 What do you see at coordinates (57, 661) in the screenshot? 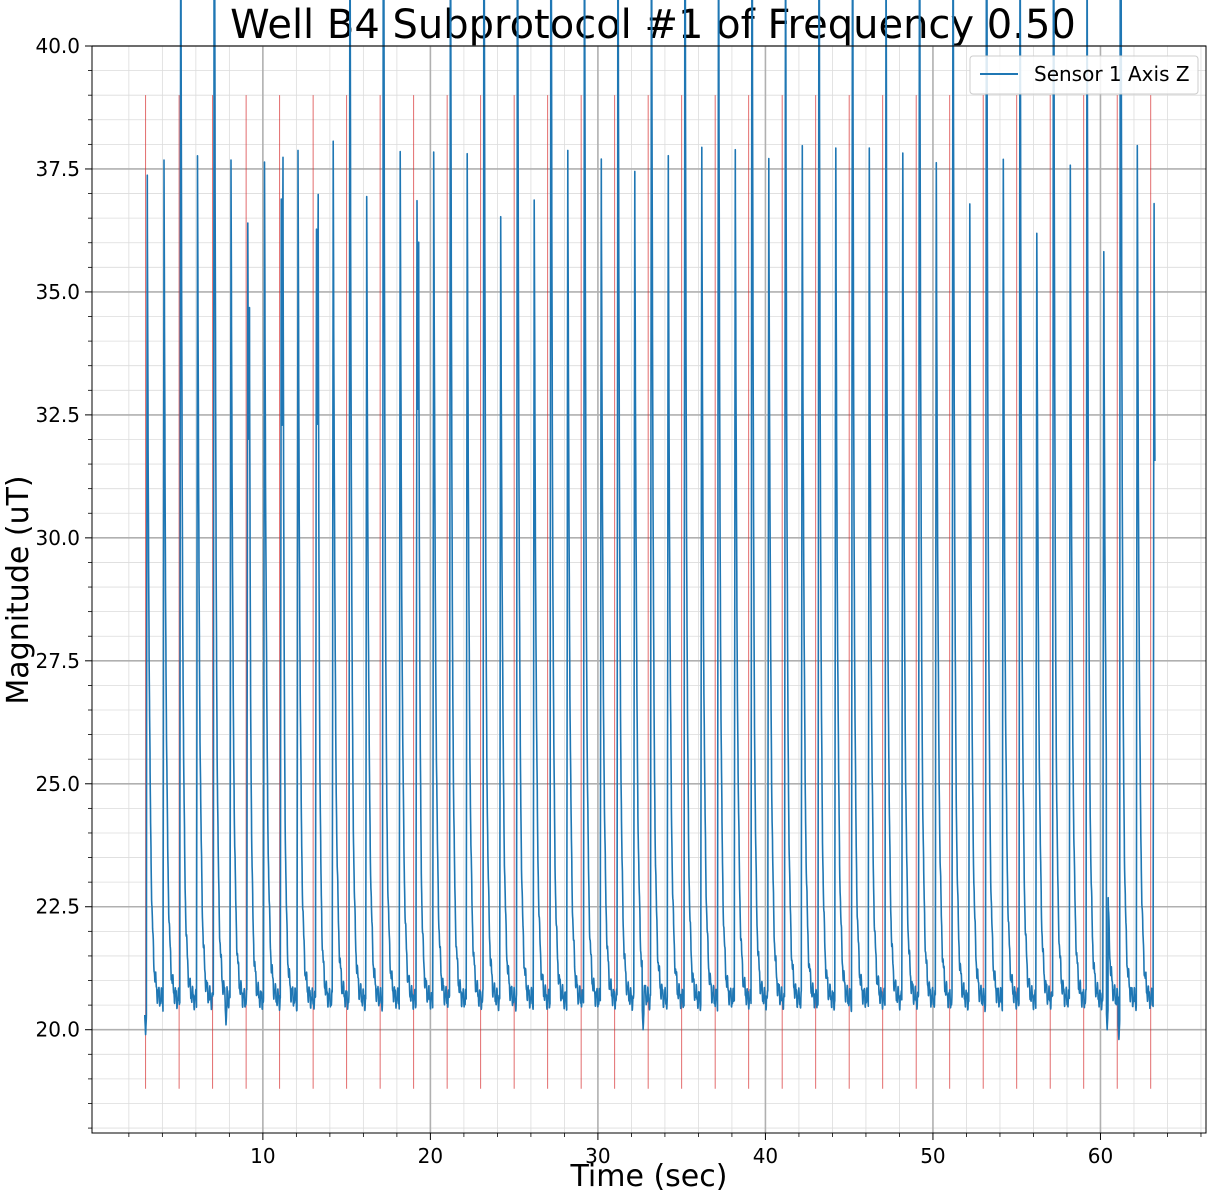
I see `y-tick-label: 27.5` at bounding box center [57, 661].